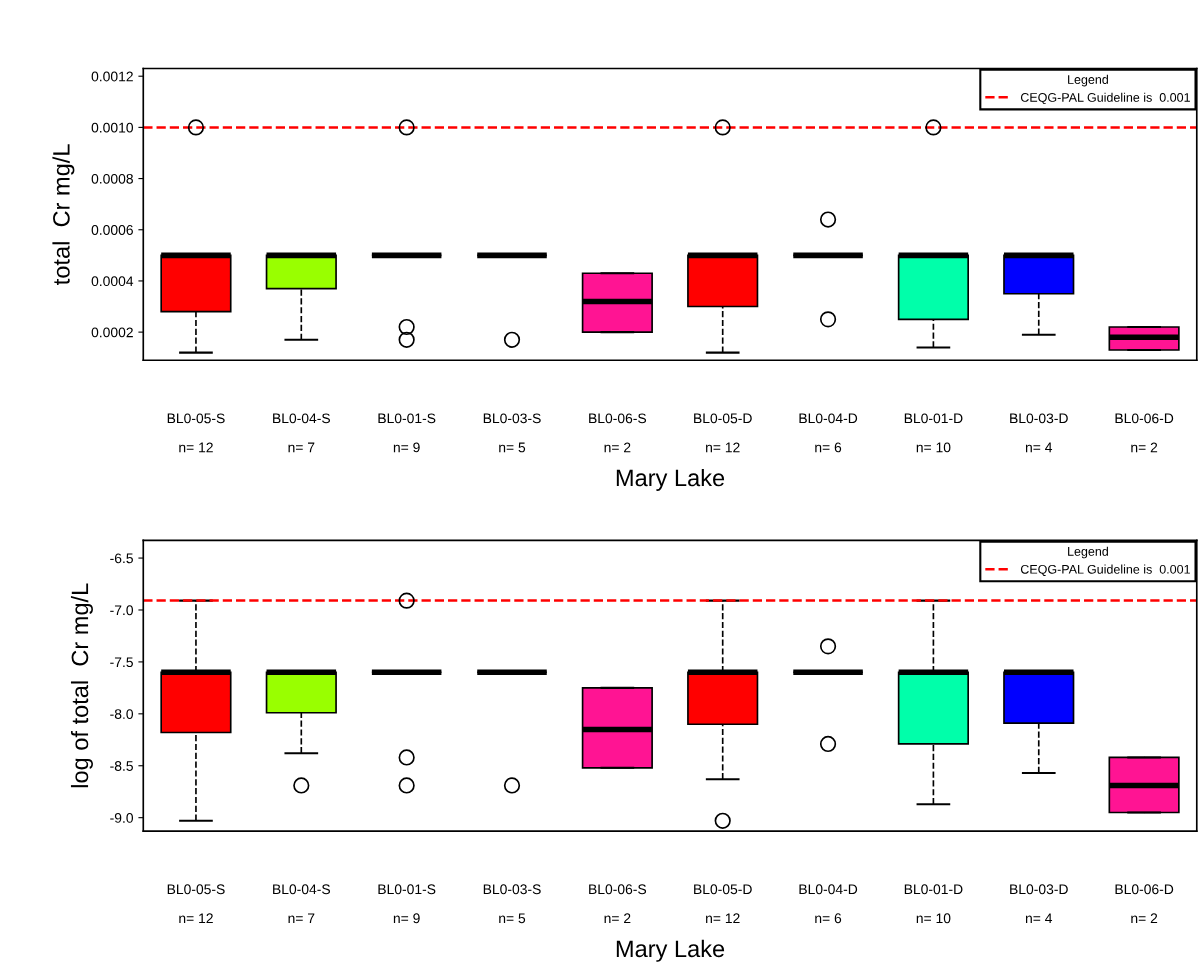 The height and width of the screenshot is (979, 1204). Describe the element at coordinates (121, 662) in the screenshot. I see `y-tick-label: -7.5` at that location.